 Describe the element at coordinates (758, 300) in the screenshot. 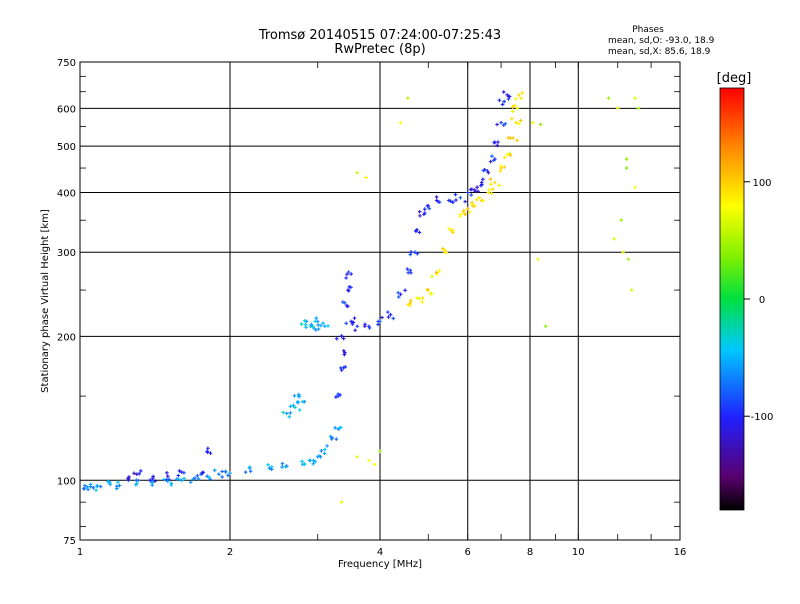

I see `colorbar-ticks: 100 0 -100` at that location.